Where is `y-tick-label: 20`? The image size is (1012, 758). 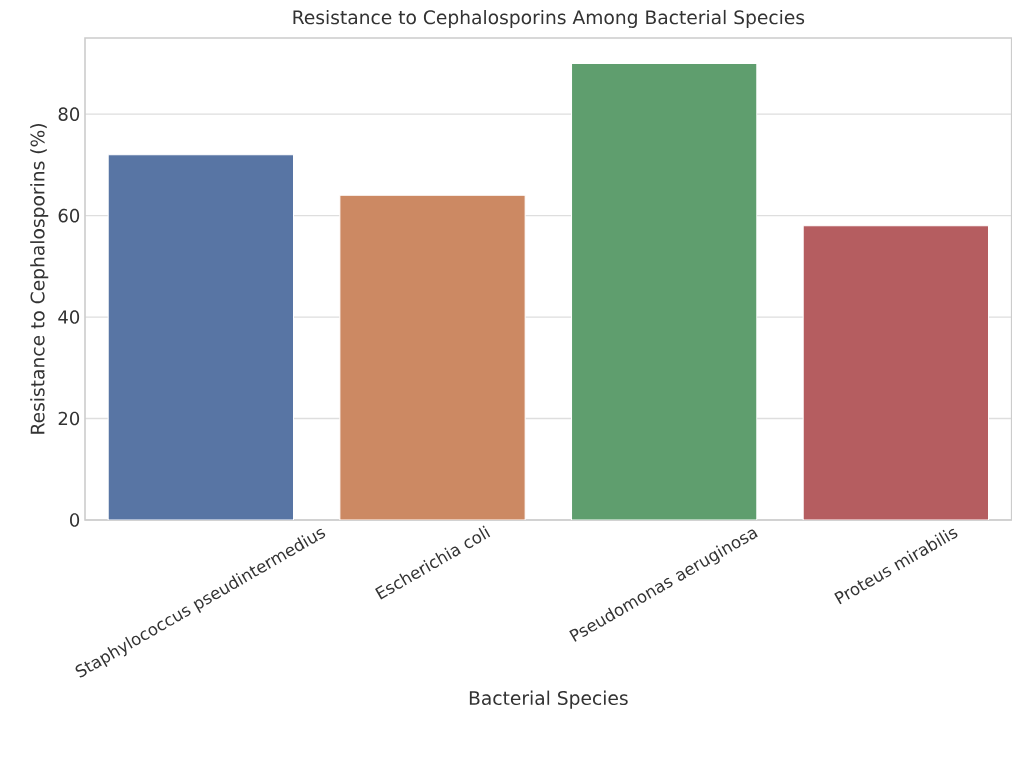 y-tick-label: 20 is located at coordinates (69, 418).